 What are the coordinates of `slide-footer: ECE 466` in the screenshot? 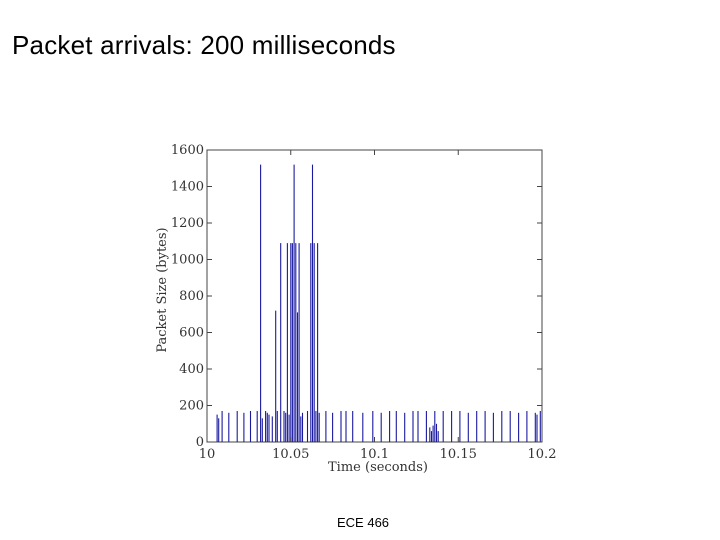 It's located at (363, 522).